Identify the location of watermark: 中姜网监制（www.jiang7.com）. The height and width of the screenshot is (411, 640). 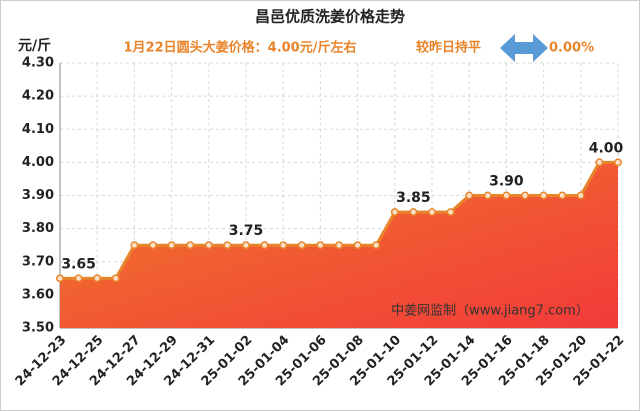
(490, 311).